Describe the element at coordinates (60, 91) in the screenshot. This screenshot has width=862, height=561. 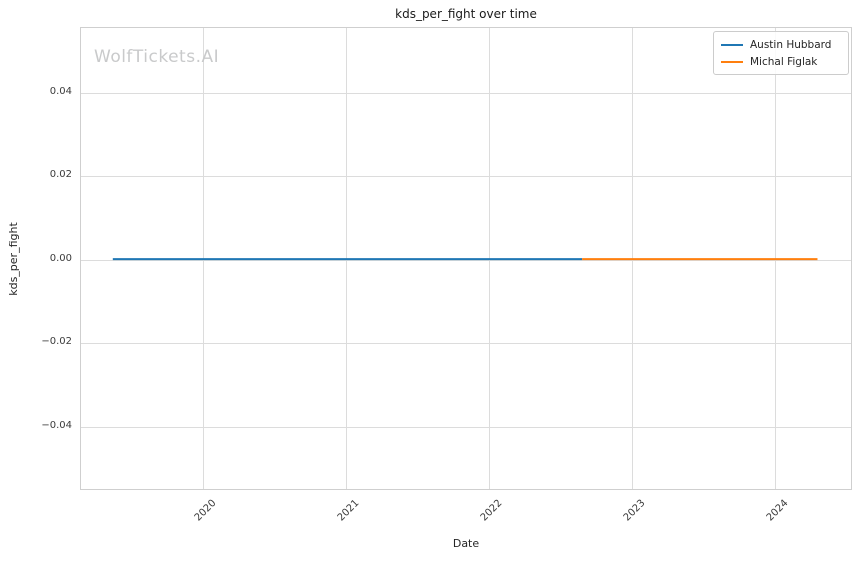
I see `ytick-label-0: 0.04` at that location.